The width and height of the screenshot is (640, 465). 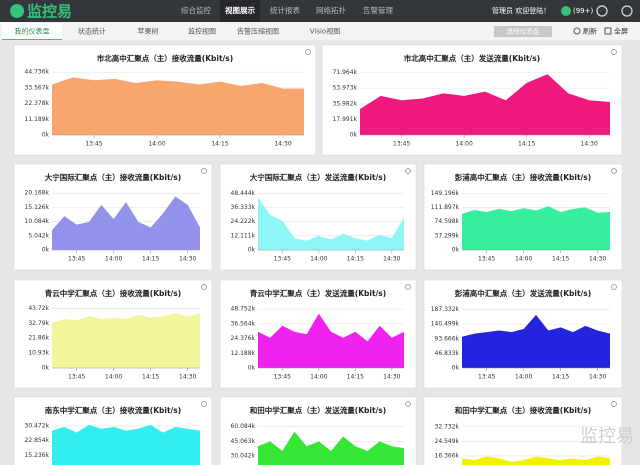 What do you see at coordinates (37, 207) in the screenshot?
I see `y-tick-label: 15.126k` at bounding box center [37, 207].